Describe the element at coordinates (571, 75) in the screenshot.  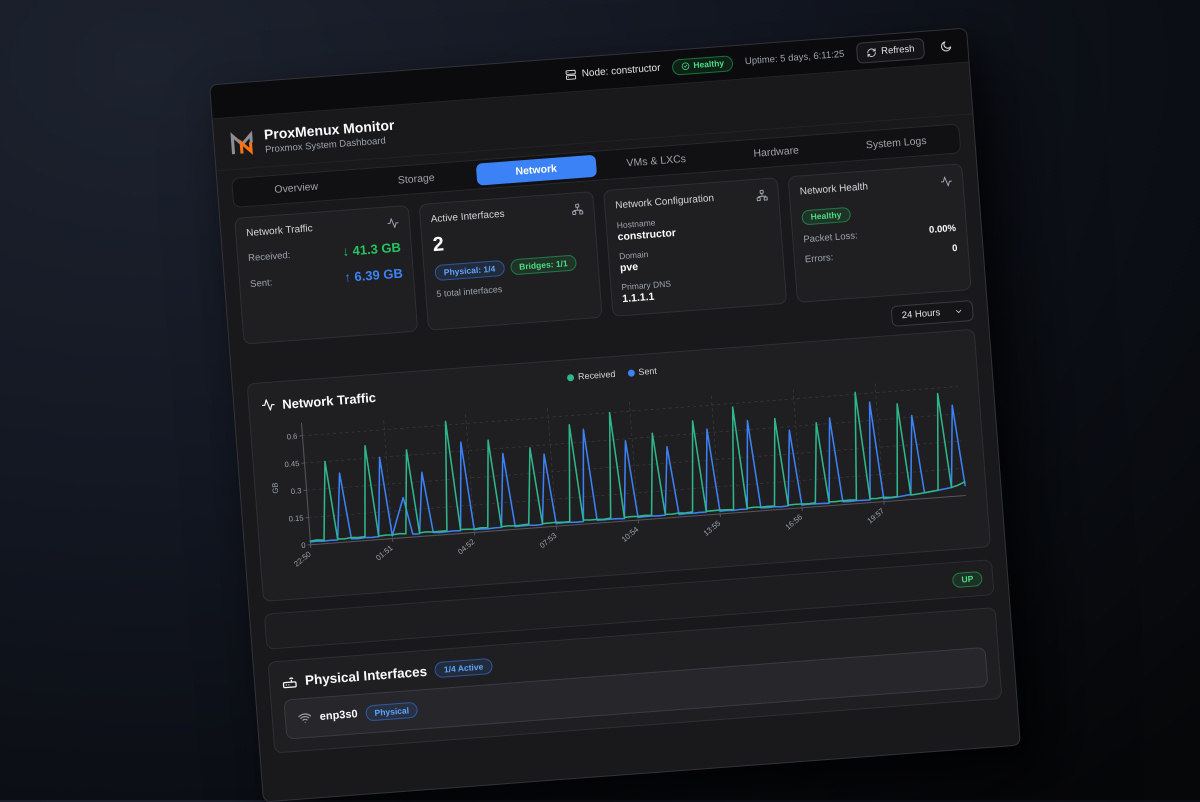
I see `server-icon` at that location.